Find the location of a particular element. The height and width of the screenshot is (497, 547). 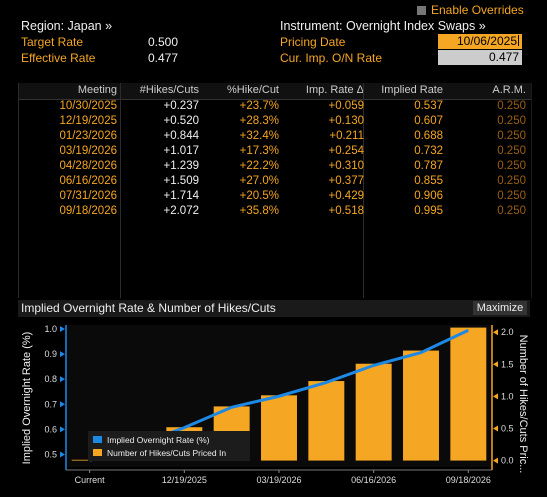

maximize-button: Maximize is located at coordinates (500, 308).